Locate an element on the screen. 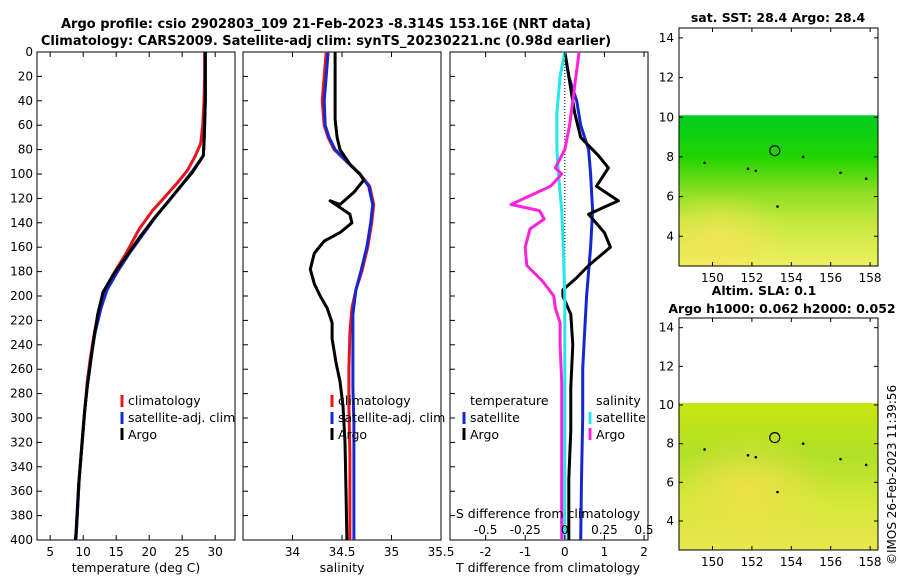 This screenshot has height=580, width=900. sal-xtick-label: 34 is located at coordinates (292, 552).